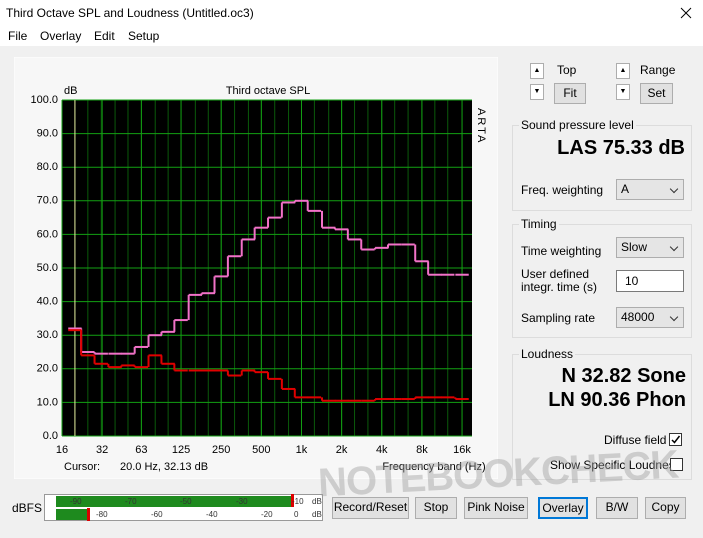 The height and width of the screenshot is (538, 703). I want to click on group-title: Sound pressure level, so click(577, 125).